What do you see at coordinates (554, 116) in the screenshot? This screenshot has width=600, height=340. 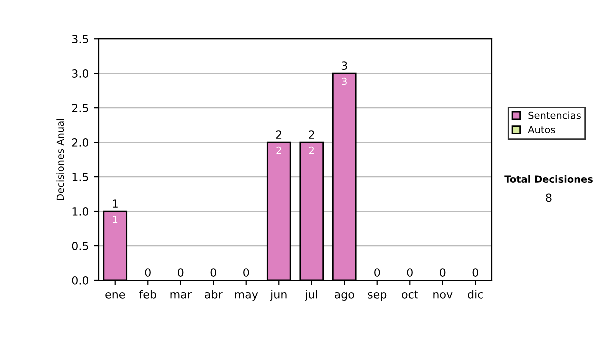 I see `legend-label: Sentencias` at bounding box center [554, 116].